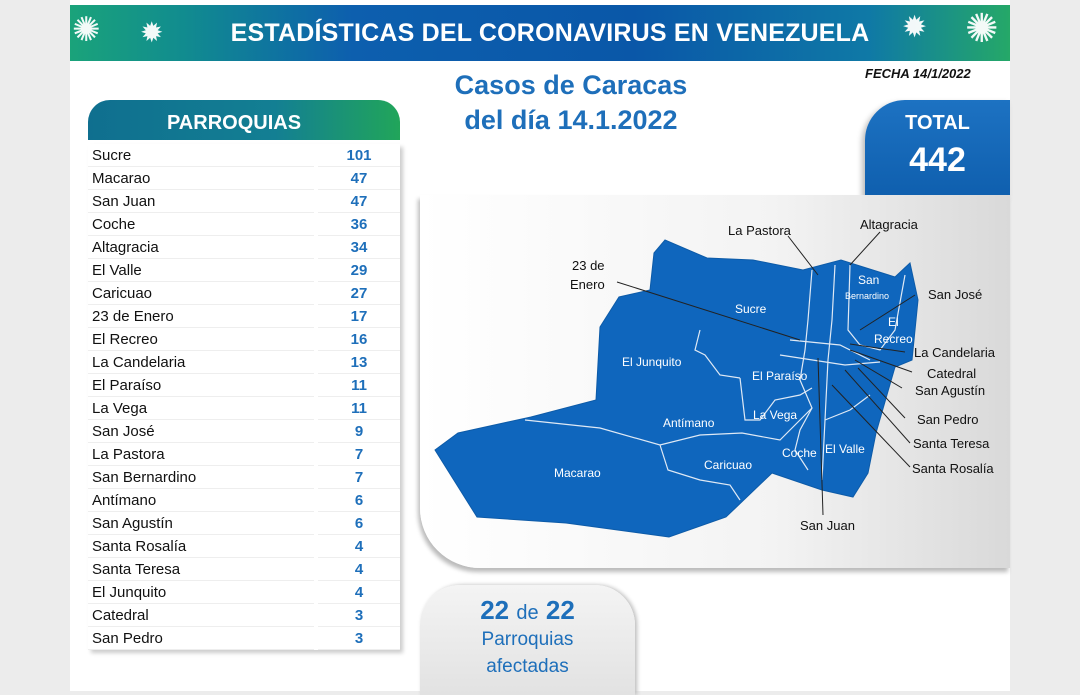  What do you see at coordinates (201, 270) in the screenshot?
I see `parish-name: El Valle` at bounding box center [201, 270].